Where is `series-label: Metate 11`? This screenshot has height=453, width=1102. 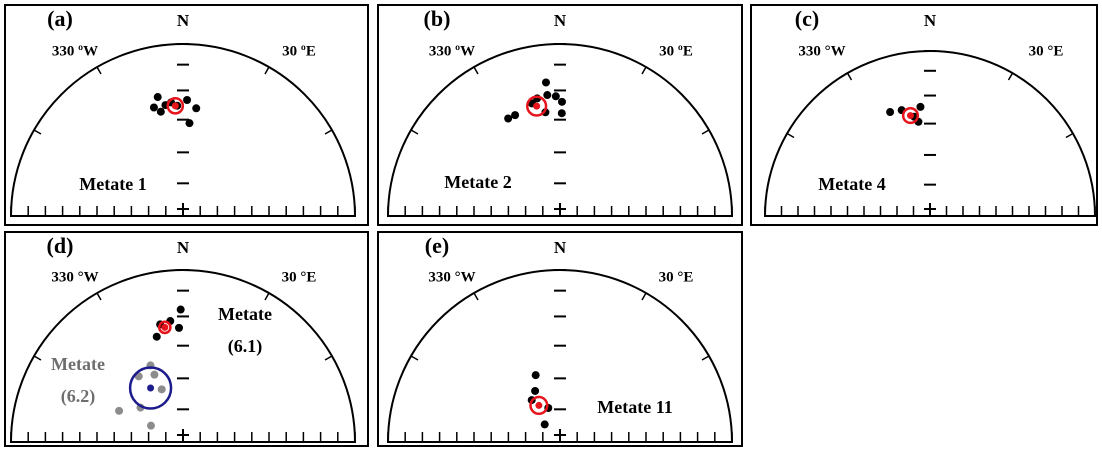 series-label: Metate 11 is located at coordinates (634, 407).